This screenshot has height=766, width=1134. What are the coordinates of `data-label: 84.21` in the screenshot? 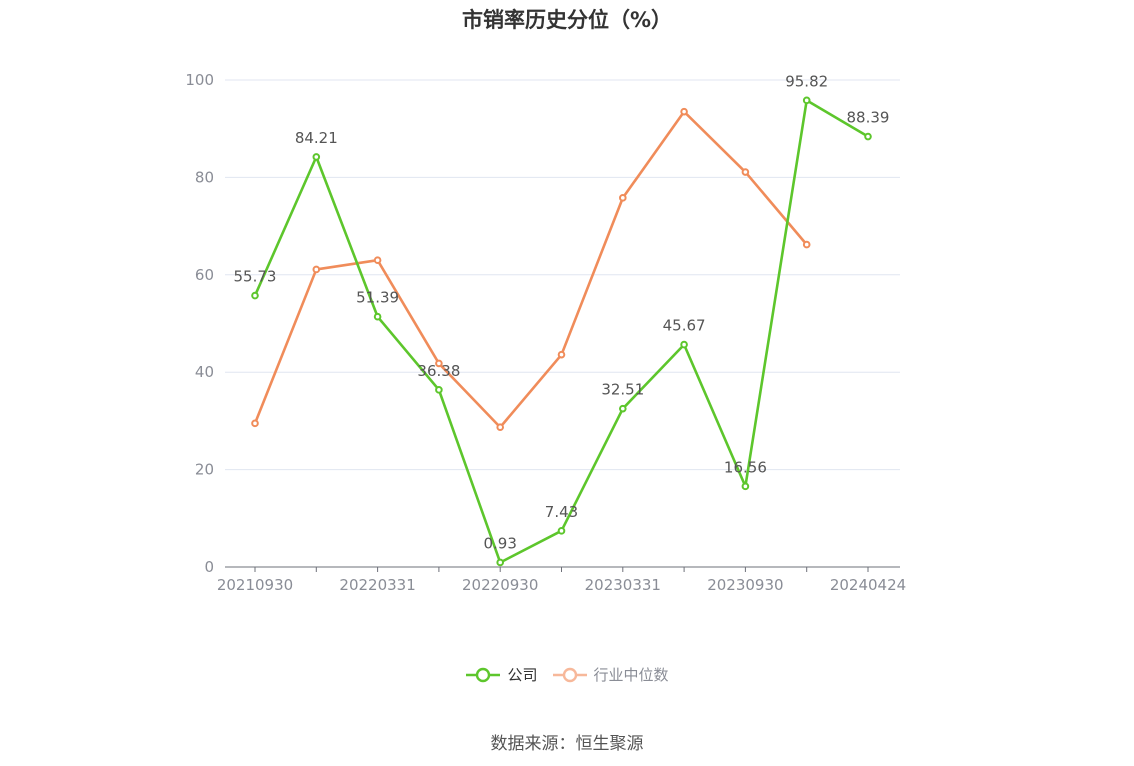 It's located at (316, 138).